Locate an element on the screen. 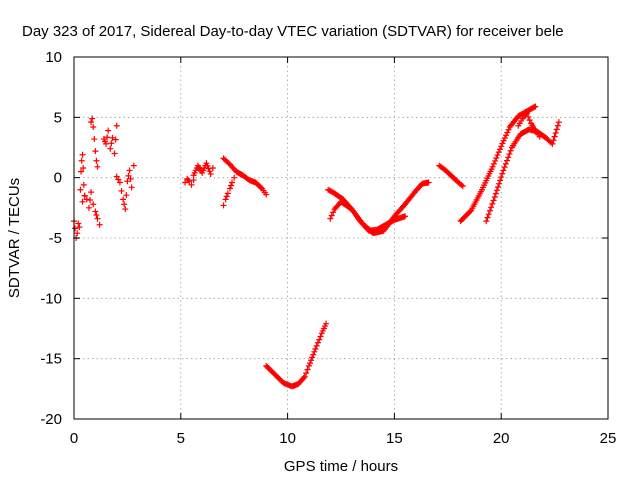 The width and height of the screenshot is (640, 480). x-axis-label: GPS time / hours is located at coordinates (341, 466).